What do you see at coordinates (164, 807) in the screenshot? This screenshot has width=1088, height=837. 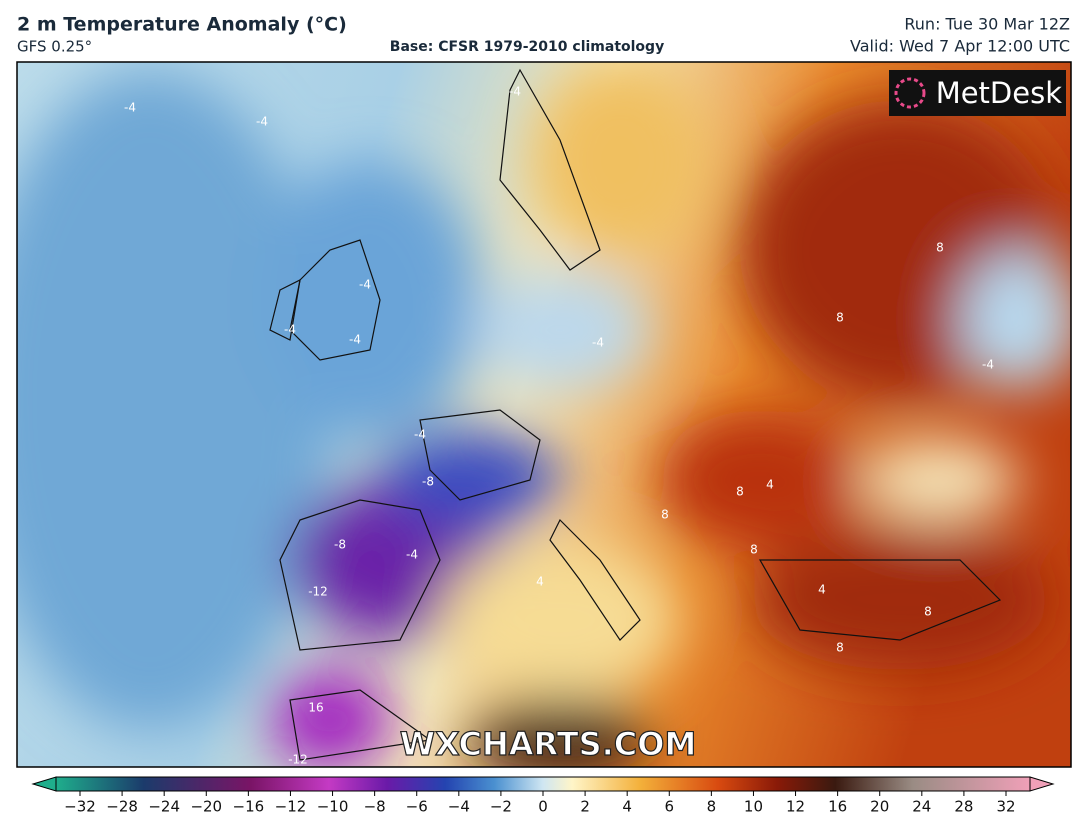 I see `colorbar-label: −24` at bounding box center [164, 807].